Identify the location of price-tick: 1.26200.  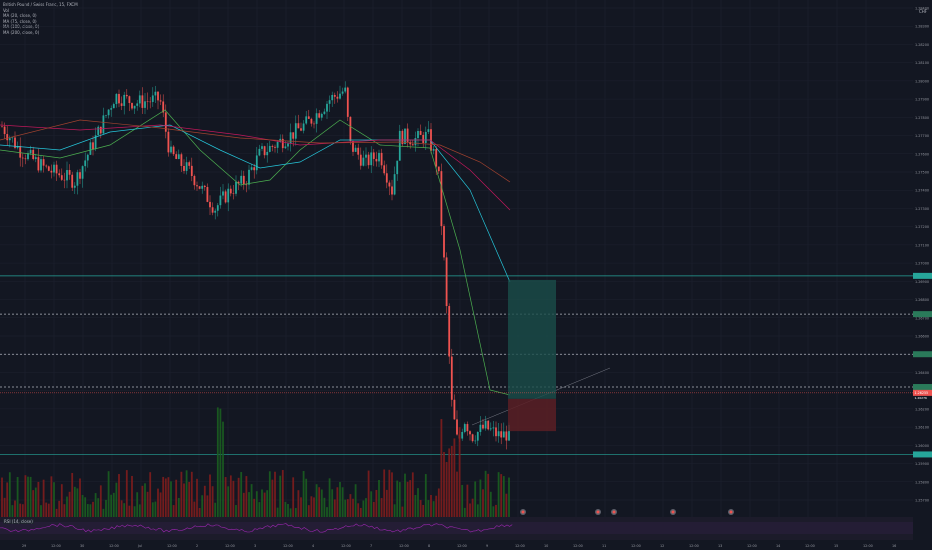
(922, 409).